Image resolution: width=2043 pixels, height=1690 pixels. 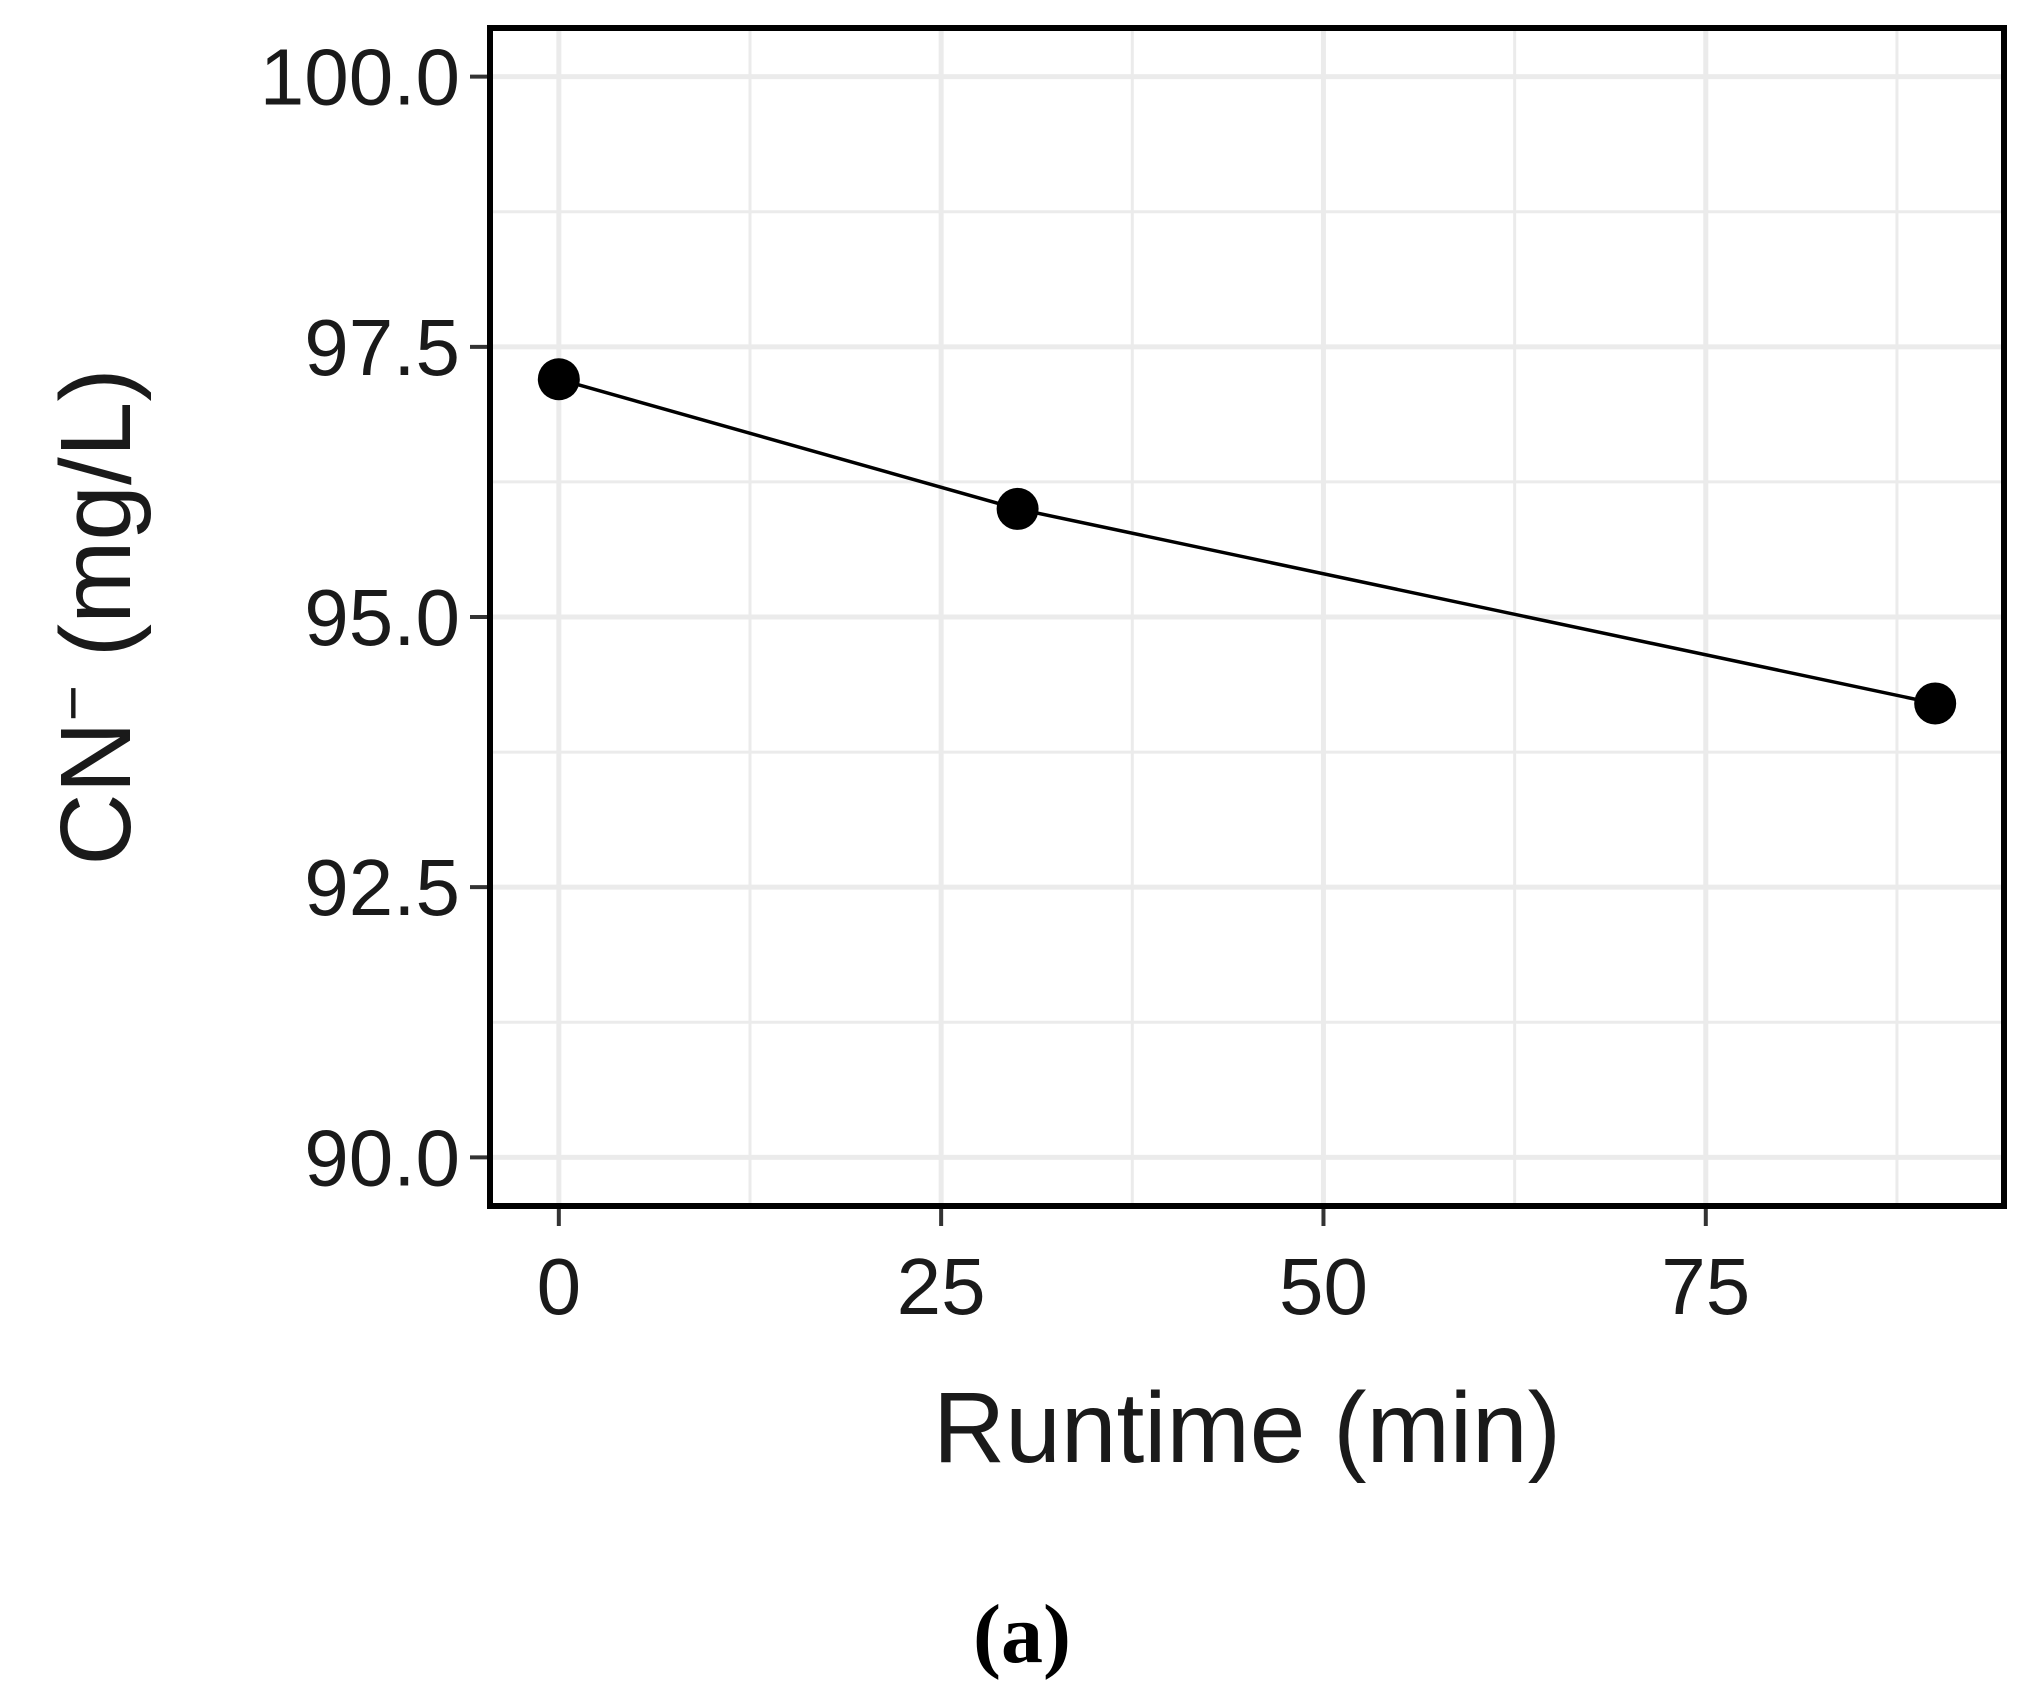 I want to click on y-axis-title: CN− (mg/L), so click(x=95, y=616).